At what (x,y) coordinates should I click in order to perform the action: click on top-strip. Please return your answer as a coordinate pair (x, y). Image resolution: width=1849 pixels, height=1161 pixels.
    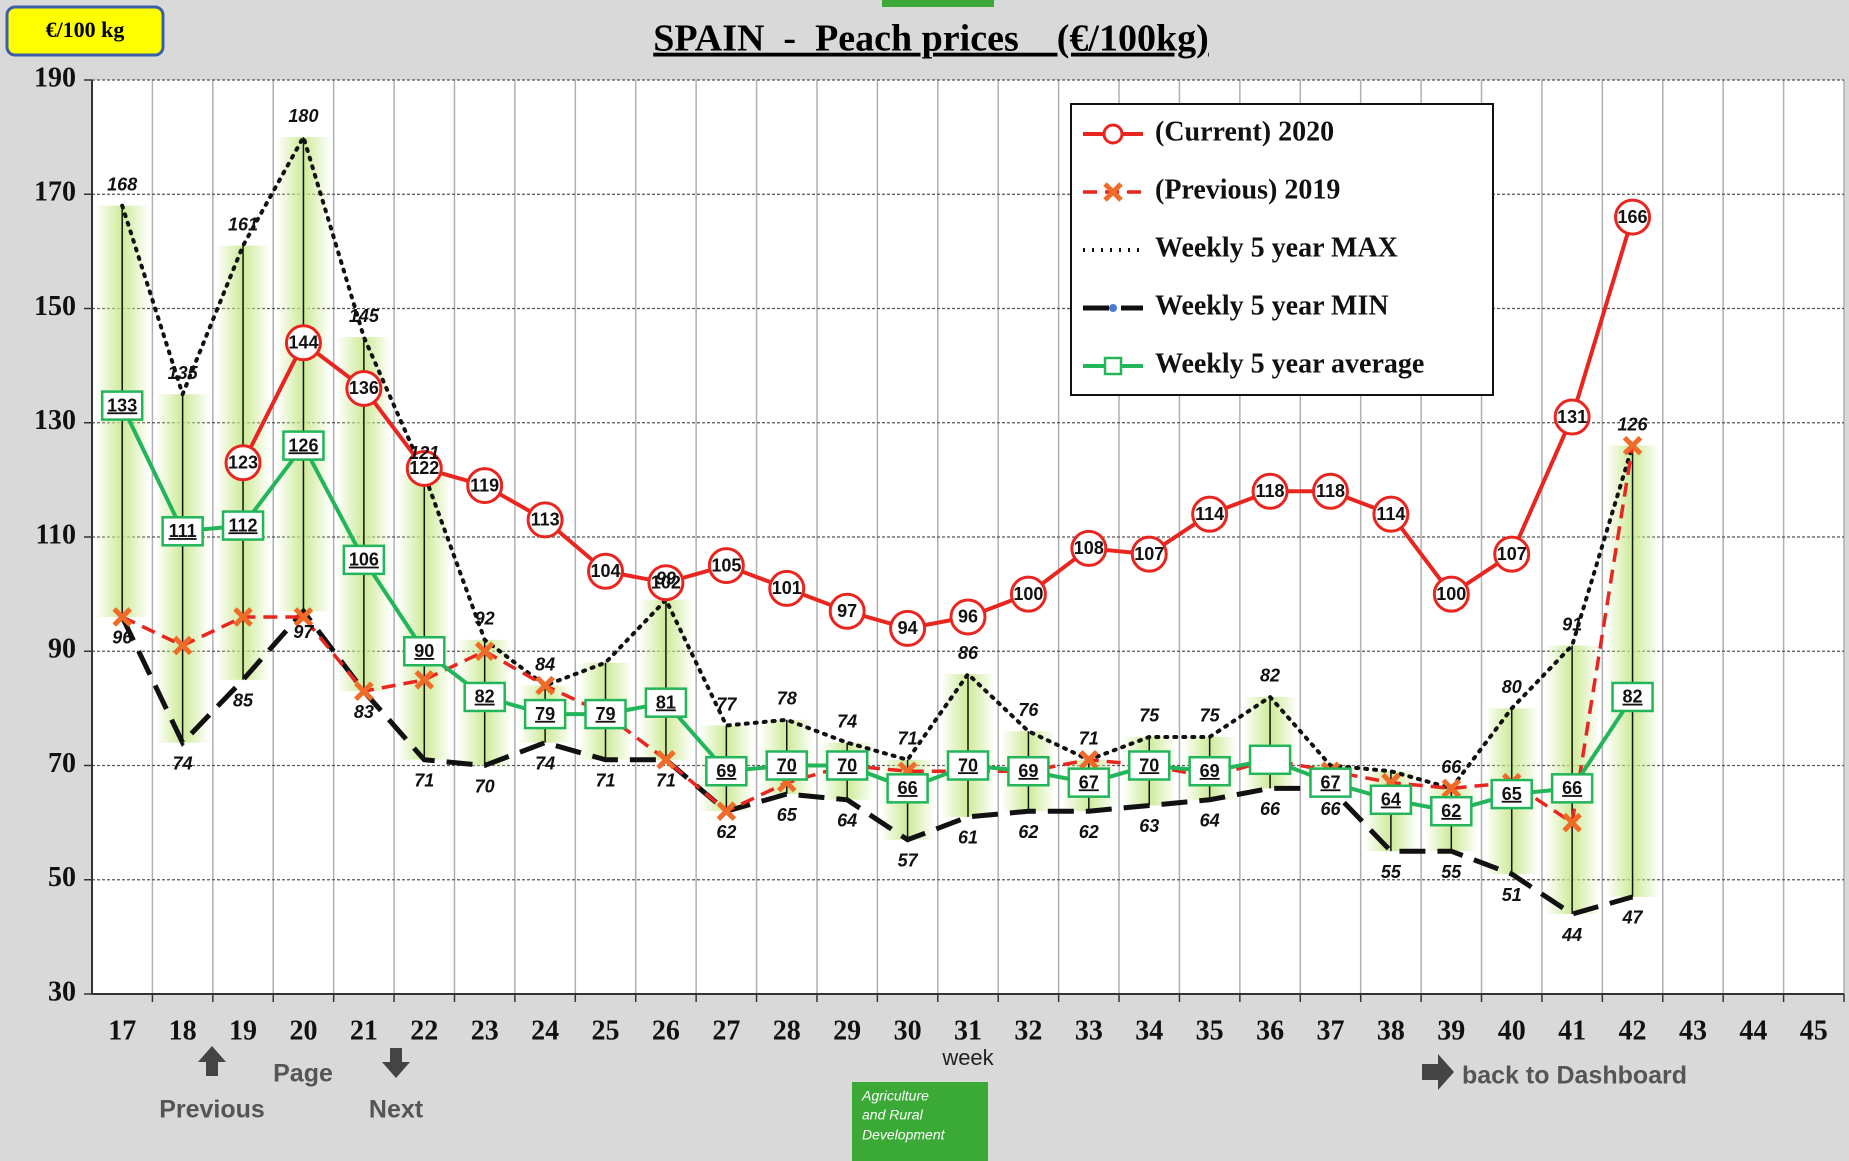
    Looking at the image, I should click on (938, 3).